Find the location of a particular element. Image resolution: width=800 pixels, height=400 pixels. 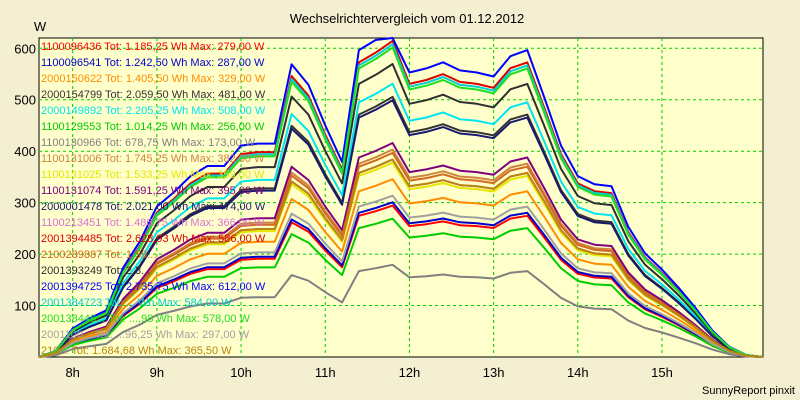

y-axis-label: W is located at coordinates (40, 26).